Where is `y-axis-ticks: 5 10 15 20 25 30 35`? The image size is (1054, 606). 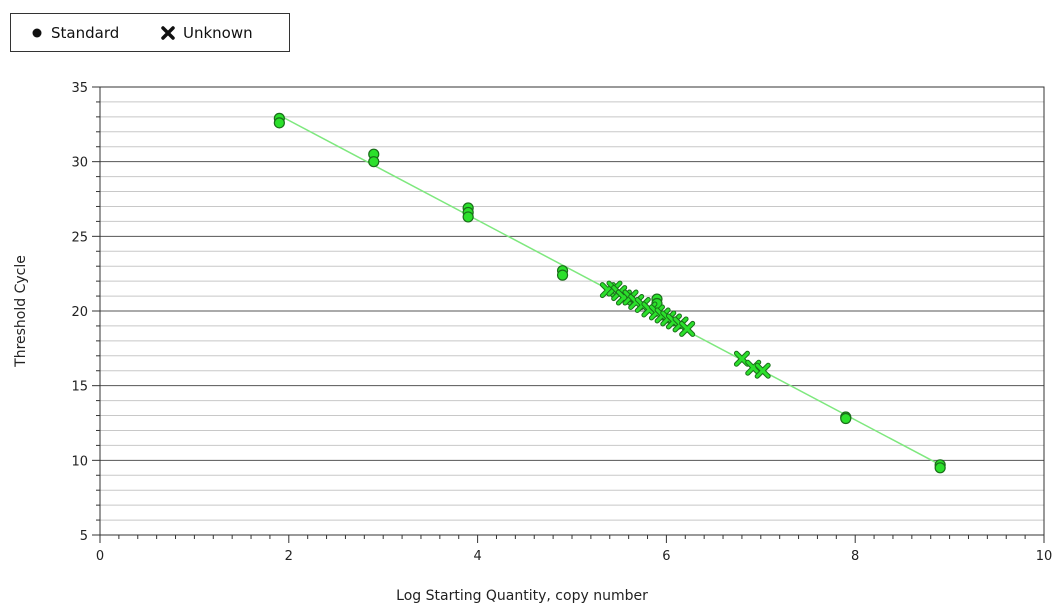 y-axis-ticks: 5 10 15 20 25 30 35 is located at coordinates (85, 312).